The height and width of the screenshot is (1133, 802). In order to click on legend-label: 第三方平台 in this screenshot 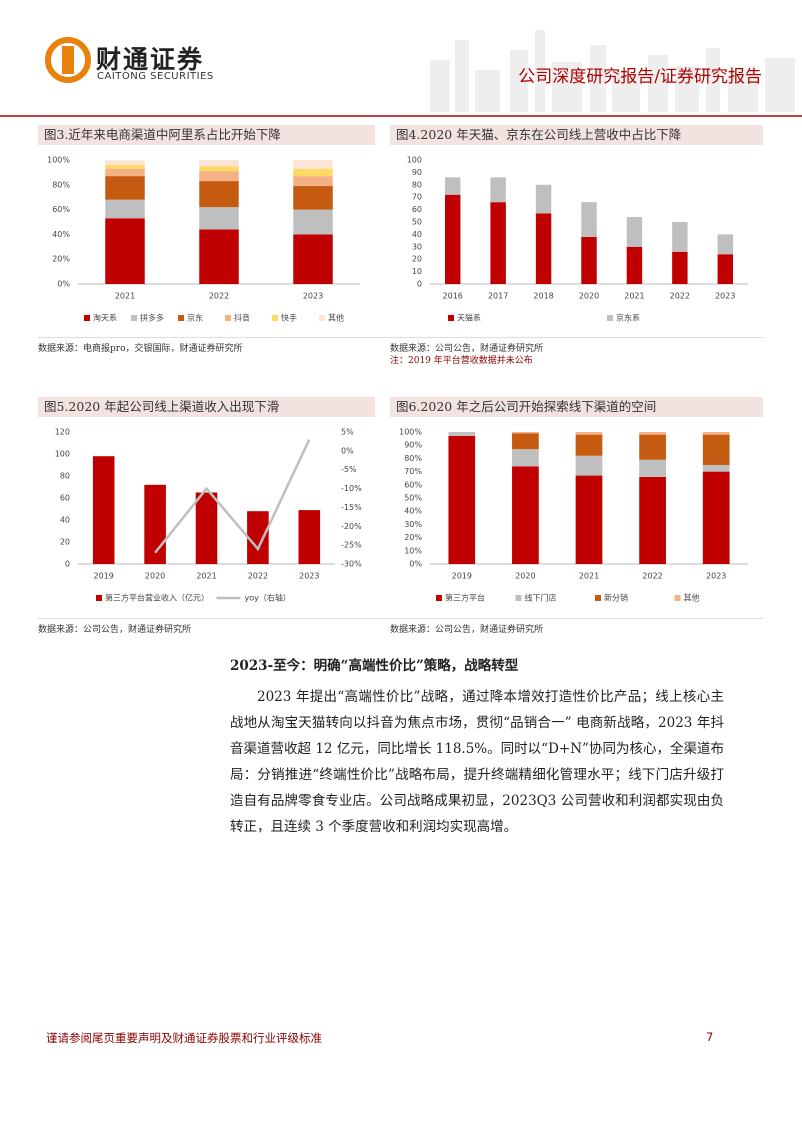, I will do `click(465, 598)`.